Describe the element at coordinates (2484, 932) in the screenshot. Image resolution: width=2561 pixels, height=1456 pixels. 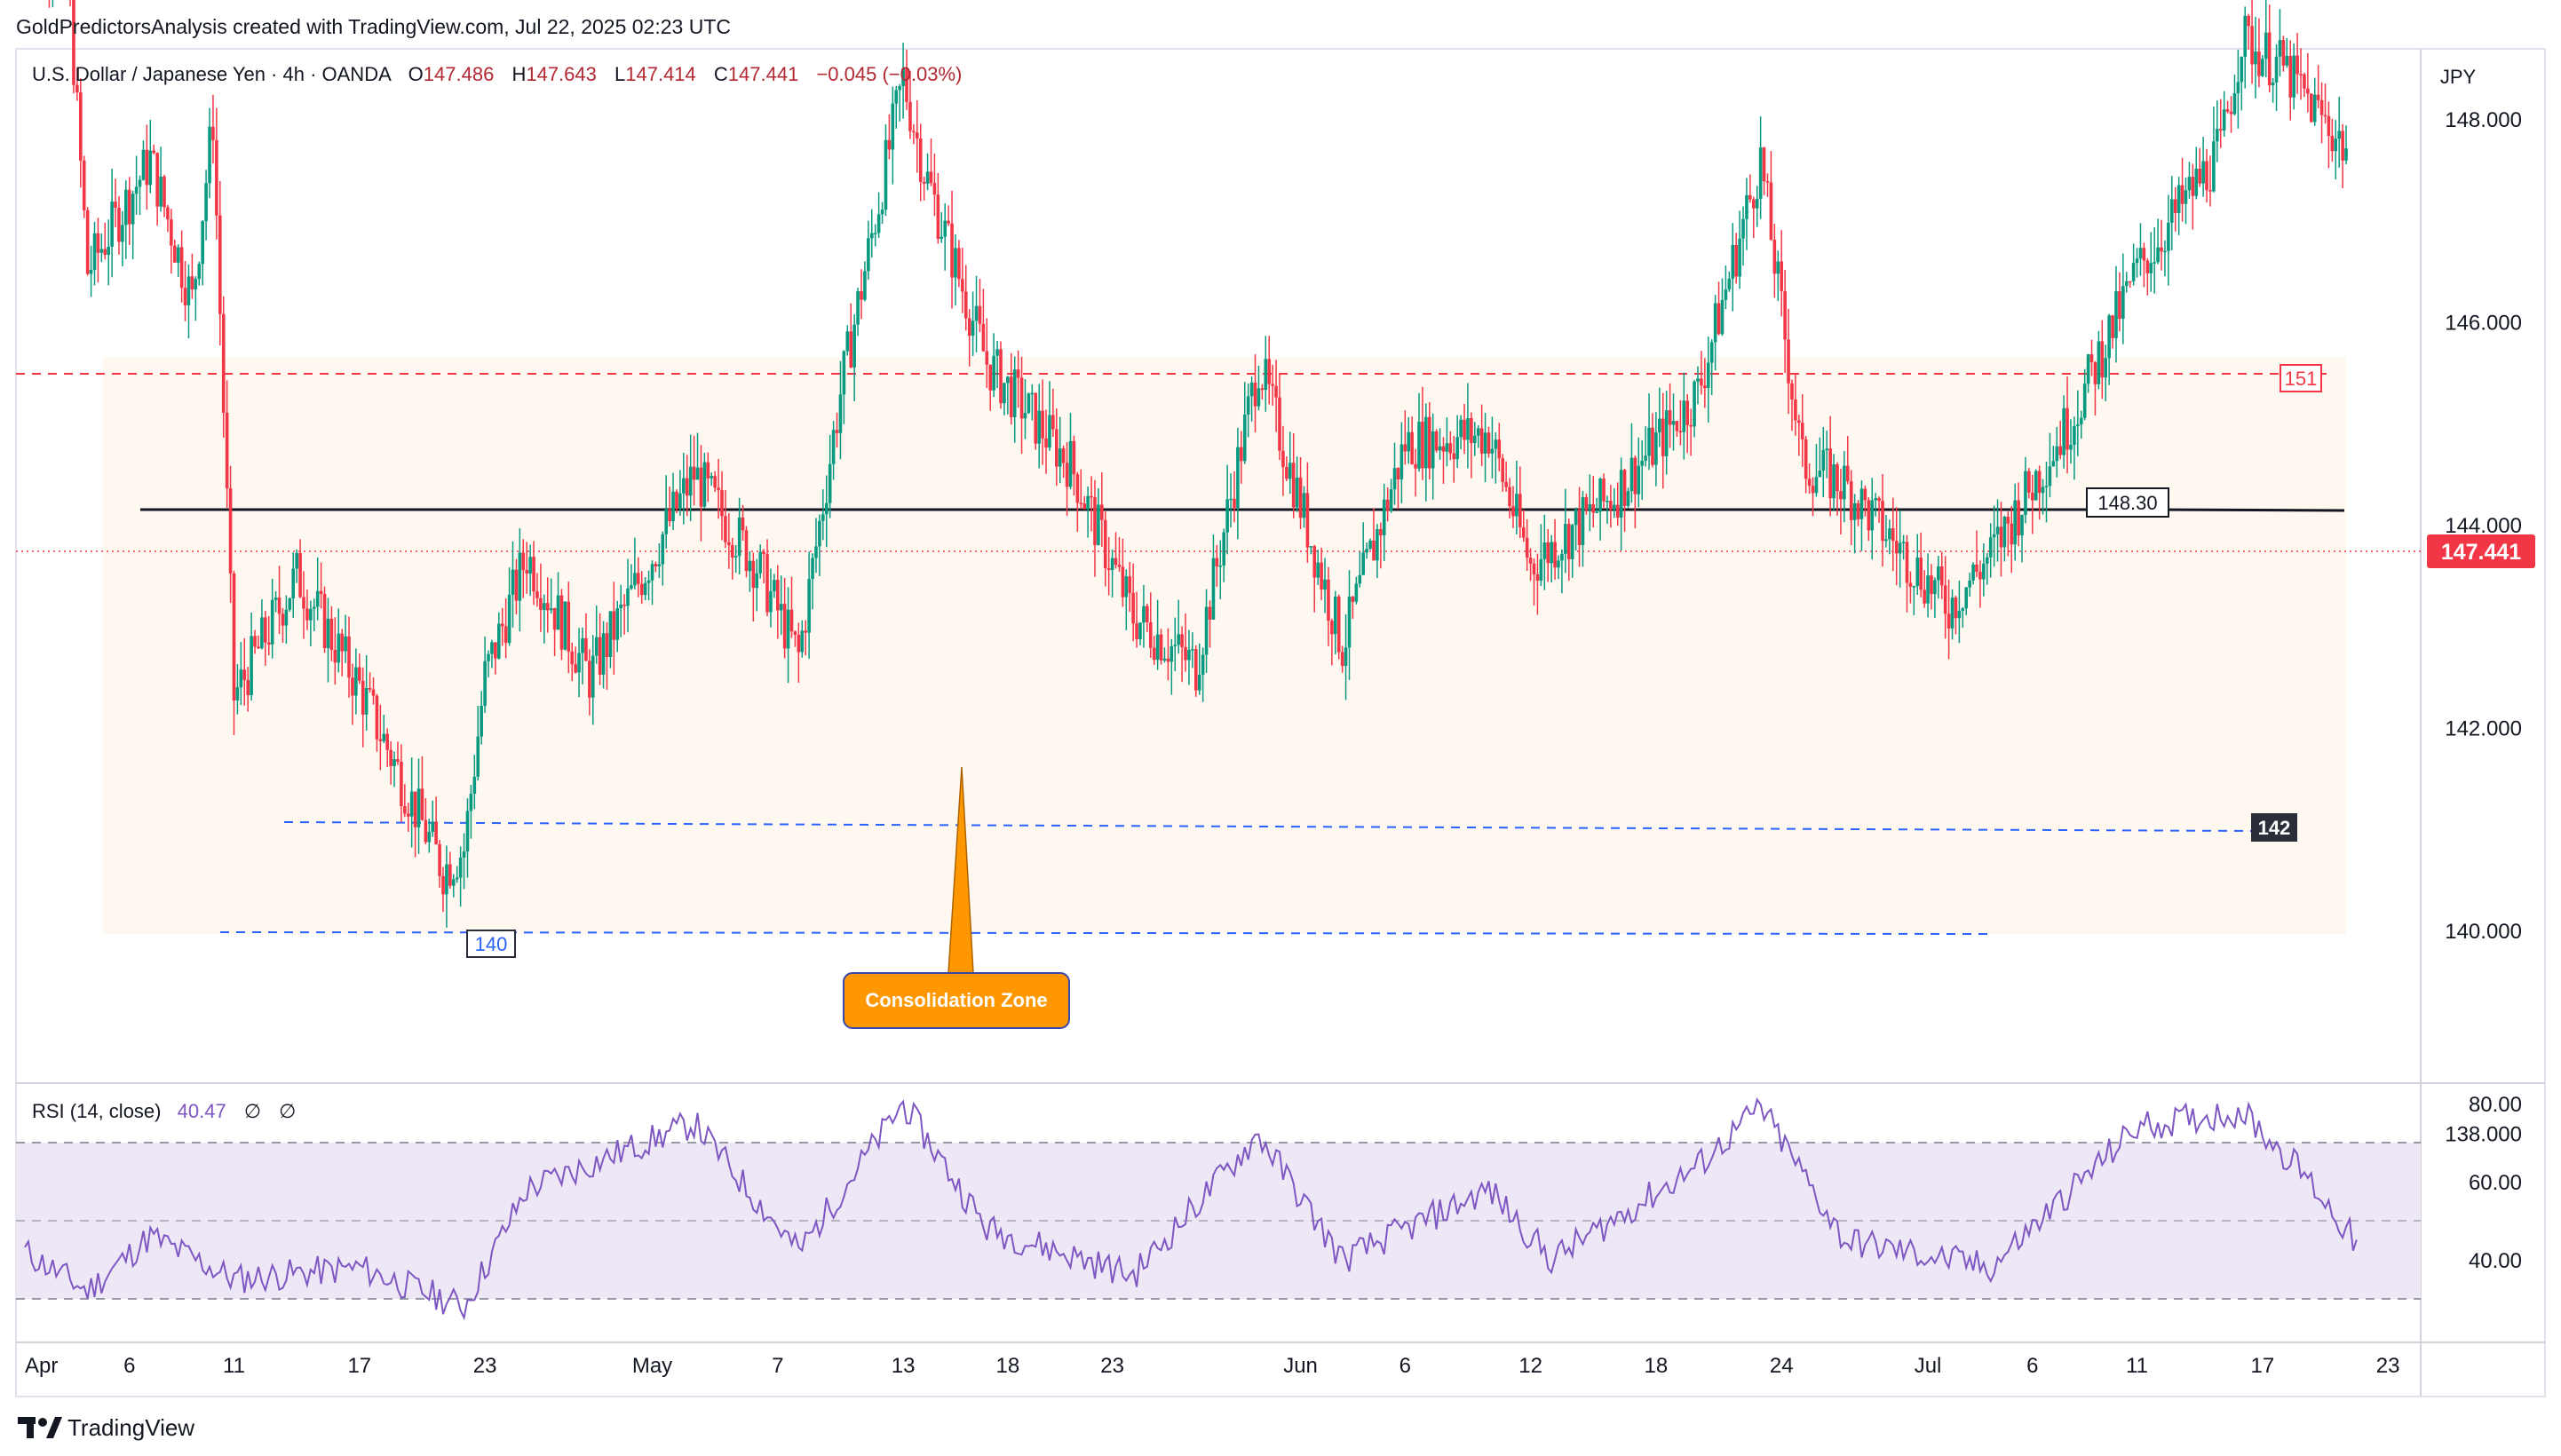
I see `price-tick: 140.000` at that location.